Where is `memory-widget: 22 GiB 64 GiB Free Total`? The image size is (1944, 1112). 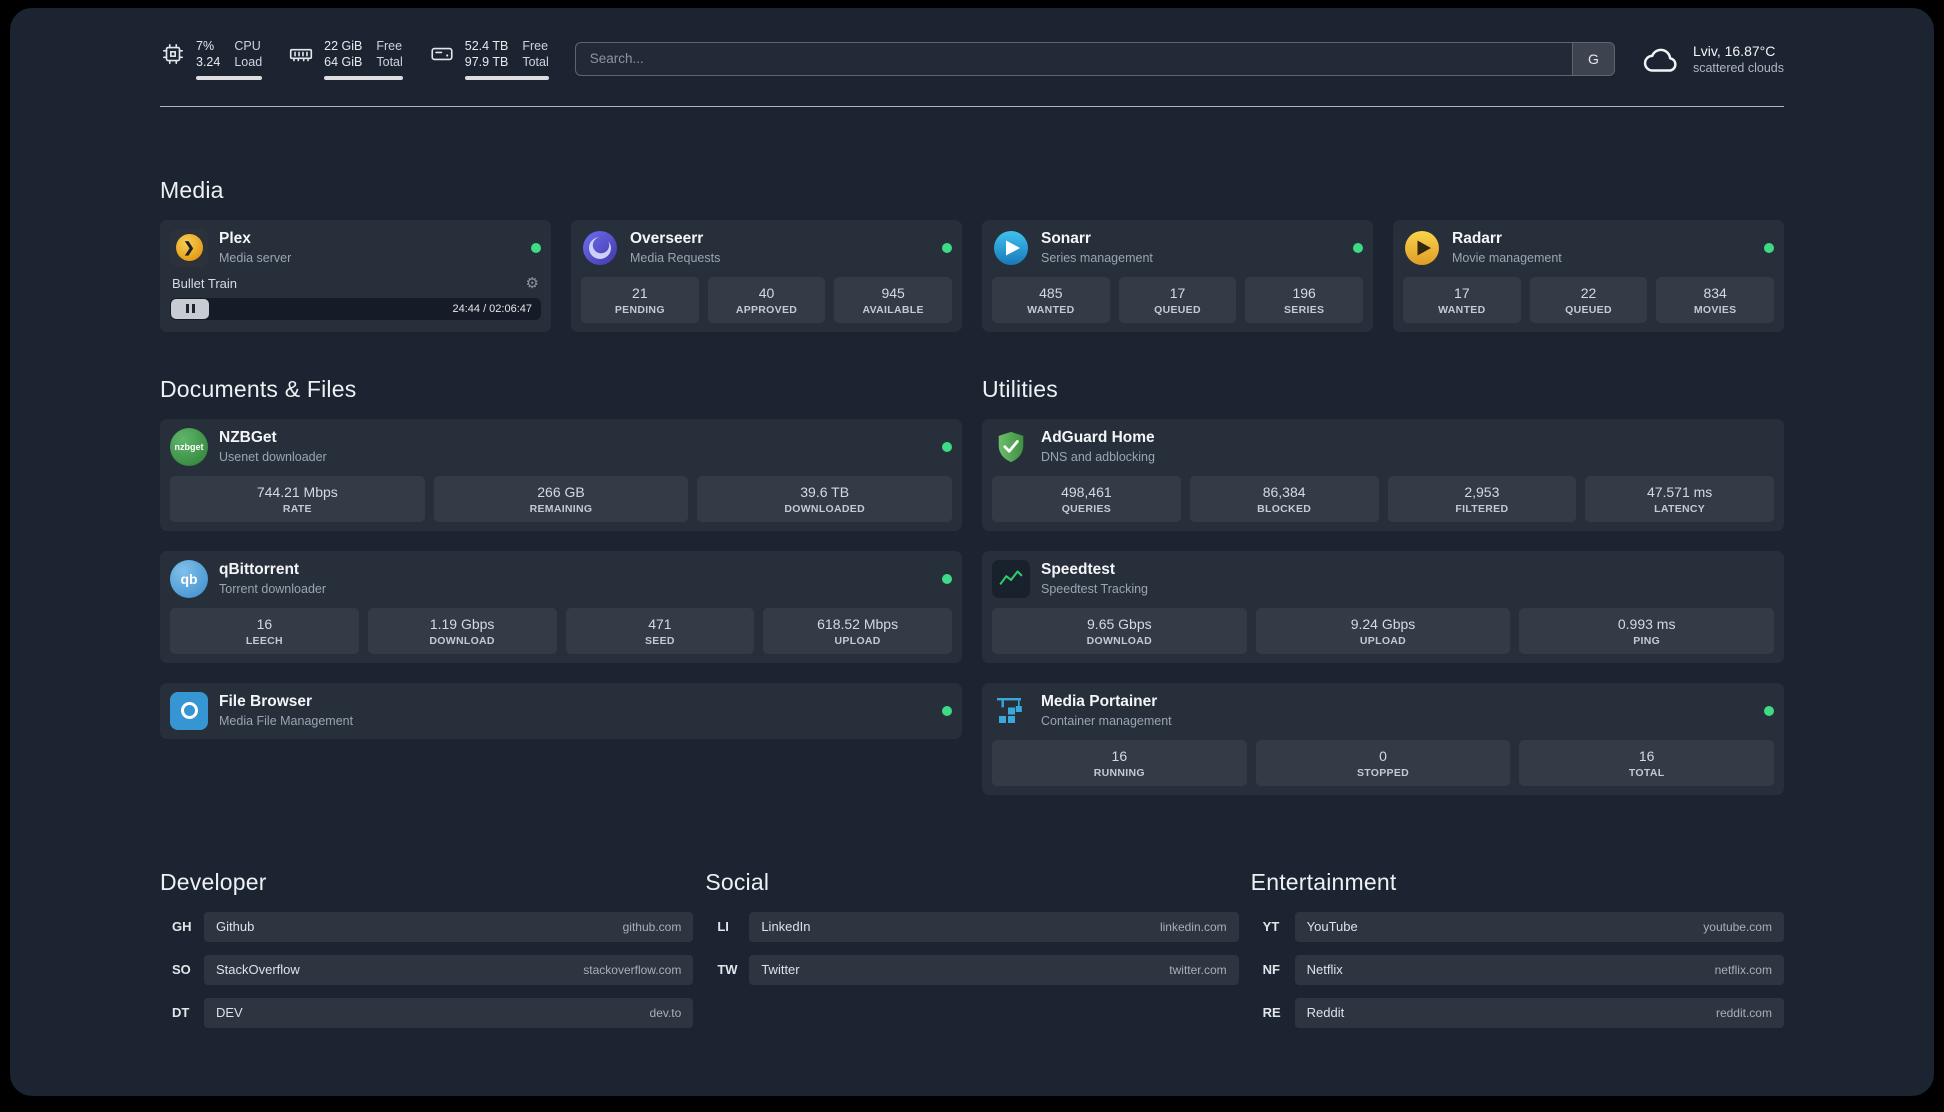 memory-widget: 22 GiB 64 GiB Free Total is located at coordinates (345, 59).